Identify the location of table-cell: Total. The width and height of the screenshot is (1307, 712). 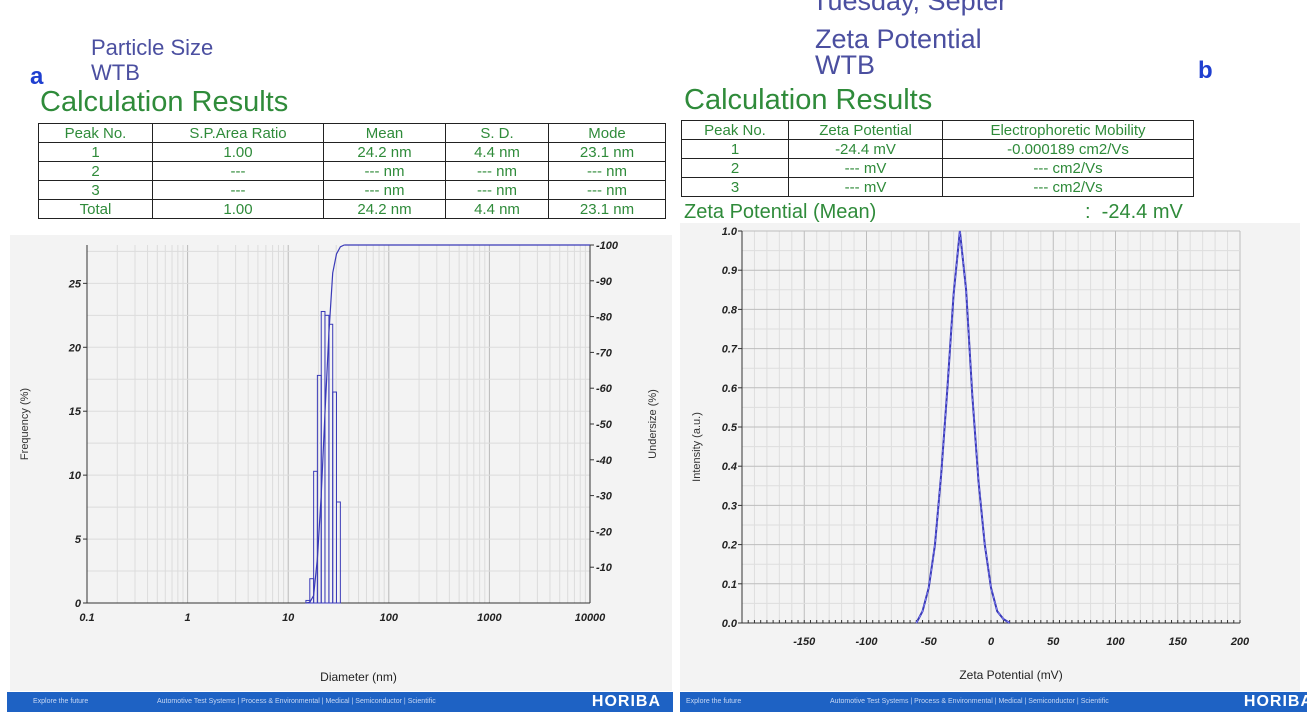
(95, 209).